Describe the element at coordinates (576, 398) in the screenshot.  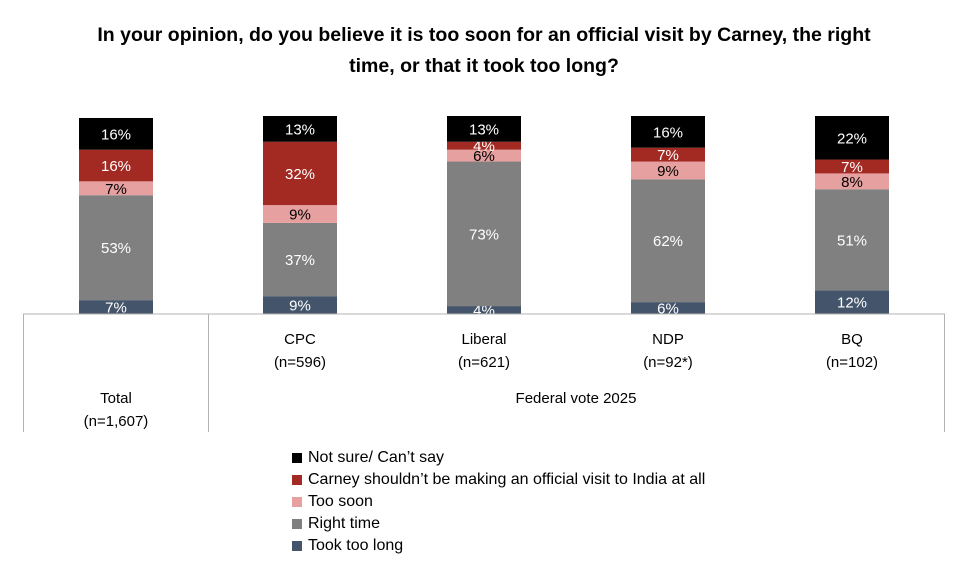
I see `group-label-federal-vote: Federal vote 2025` at that location.